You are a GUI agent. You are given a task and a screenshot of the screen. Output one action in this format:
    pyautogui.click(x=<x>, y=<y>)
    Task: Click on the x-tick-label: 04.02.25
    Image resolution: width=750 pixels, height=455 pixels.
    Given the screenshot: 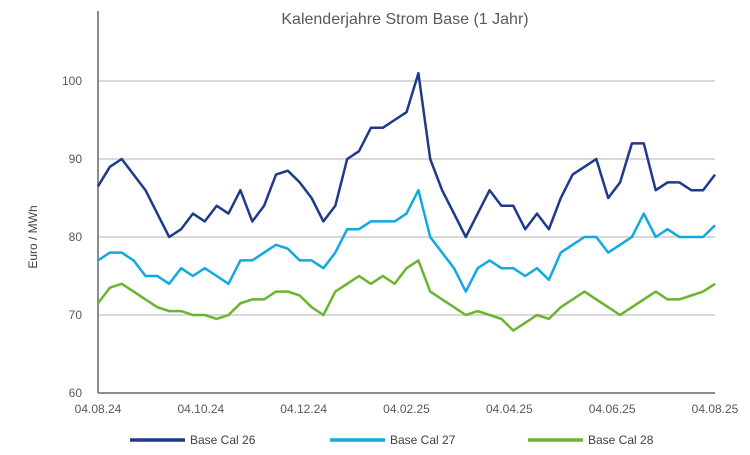 What is the action you would take?
    pyautogui.click(x=406, y=409)
    